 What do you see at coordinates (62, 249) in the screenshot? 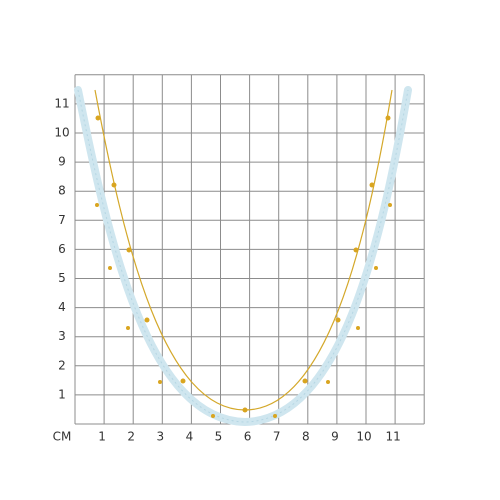
I see `y-label: 6` at bounding box center [62, 249].